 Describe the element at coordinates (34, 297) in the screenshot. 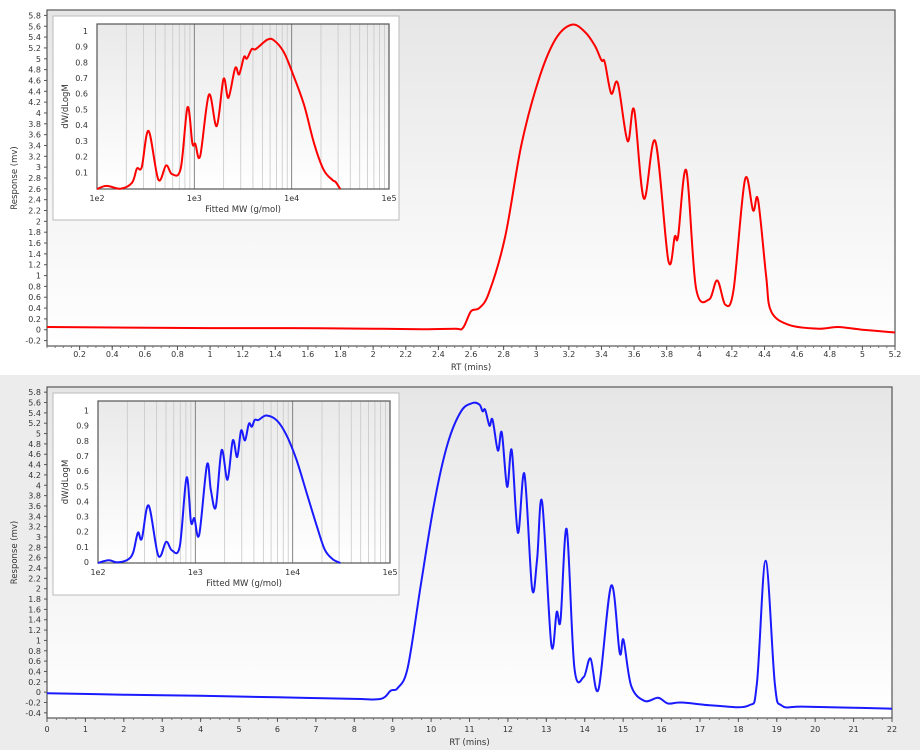

I see `y-tick-label: 0.6` at that location.